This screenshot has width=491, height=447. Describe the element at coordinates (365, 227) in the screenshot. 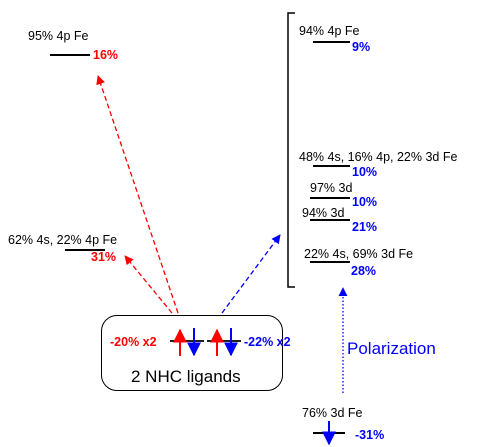

I see `contribution-21: 21%` at that location.